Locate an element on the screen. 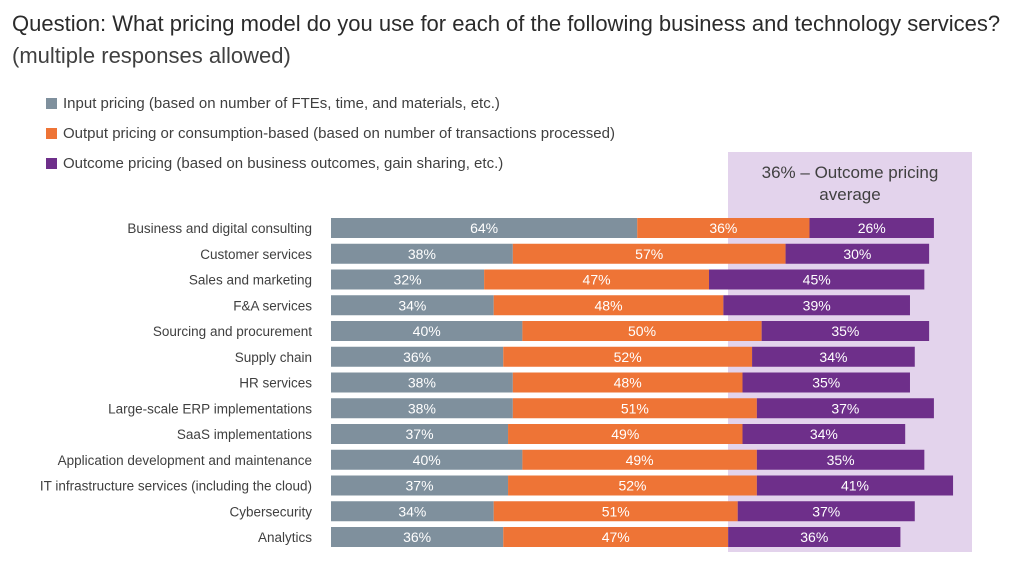 The image size is (1024, 573). bar-output-business-and-digital-consulting is located at coordinates (723, 228).